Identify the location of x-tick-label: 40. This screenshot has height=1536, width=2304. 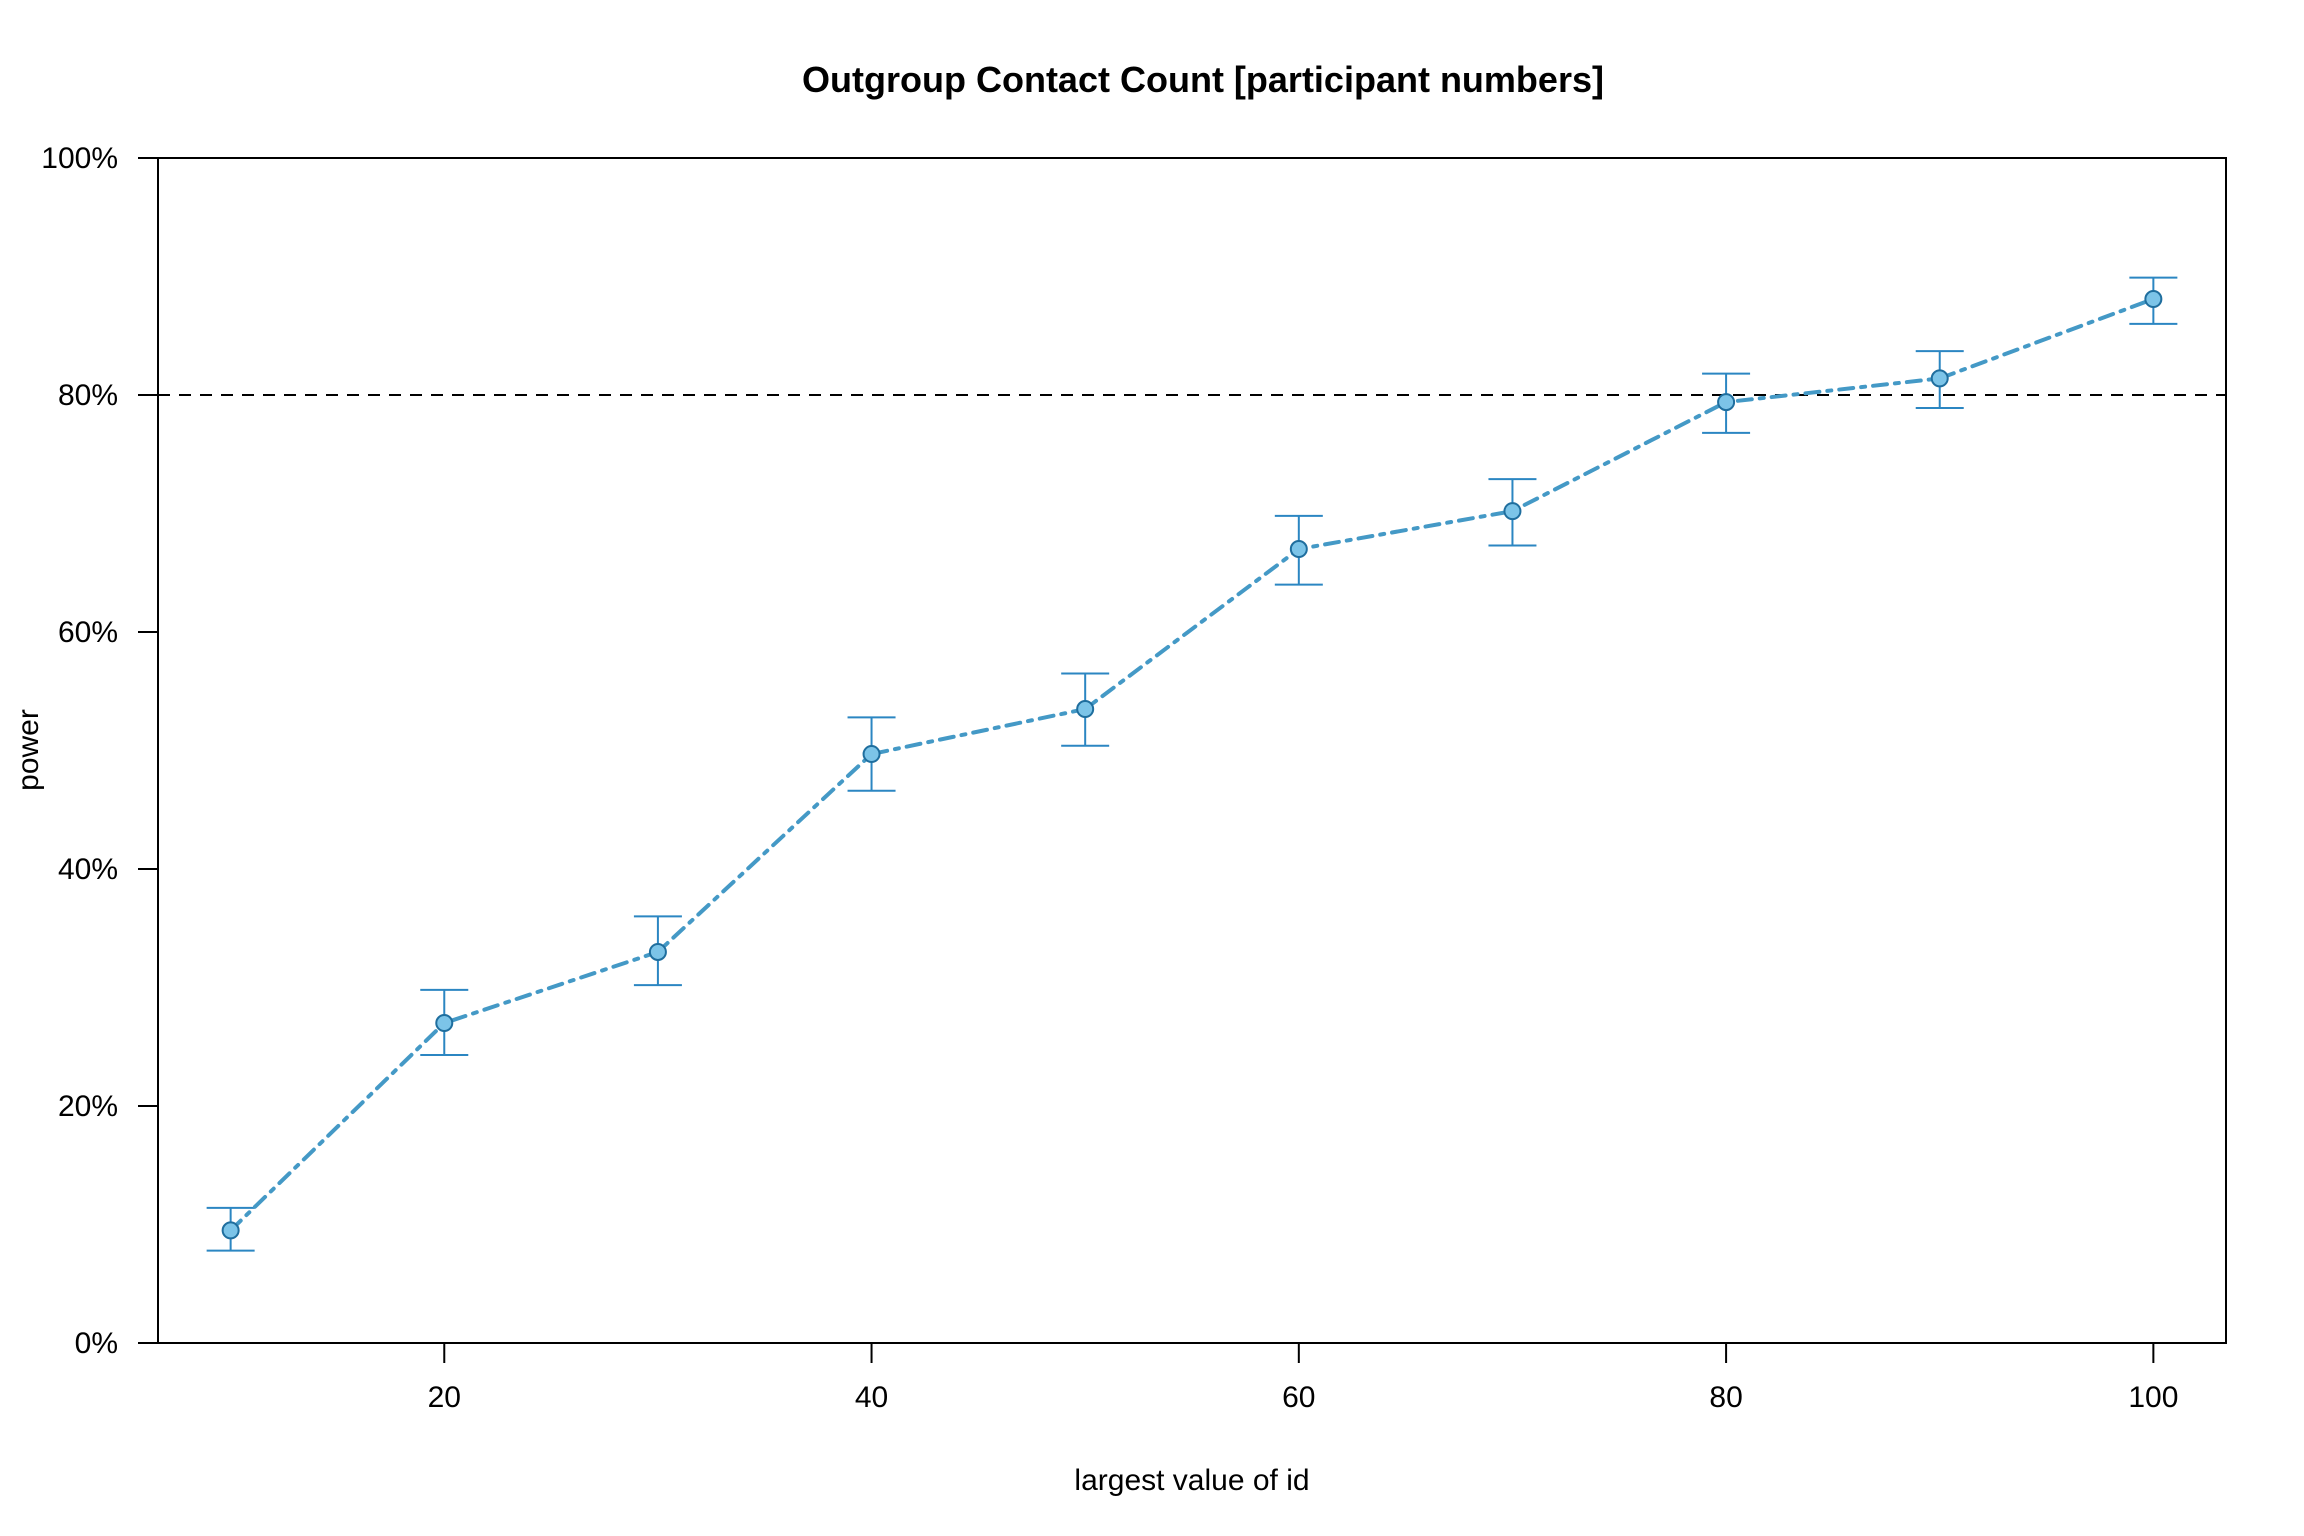
(871, 1397).